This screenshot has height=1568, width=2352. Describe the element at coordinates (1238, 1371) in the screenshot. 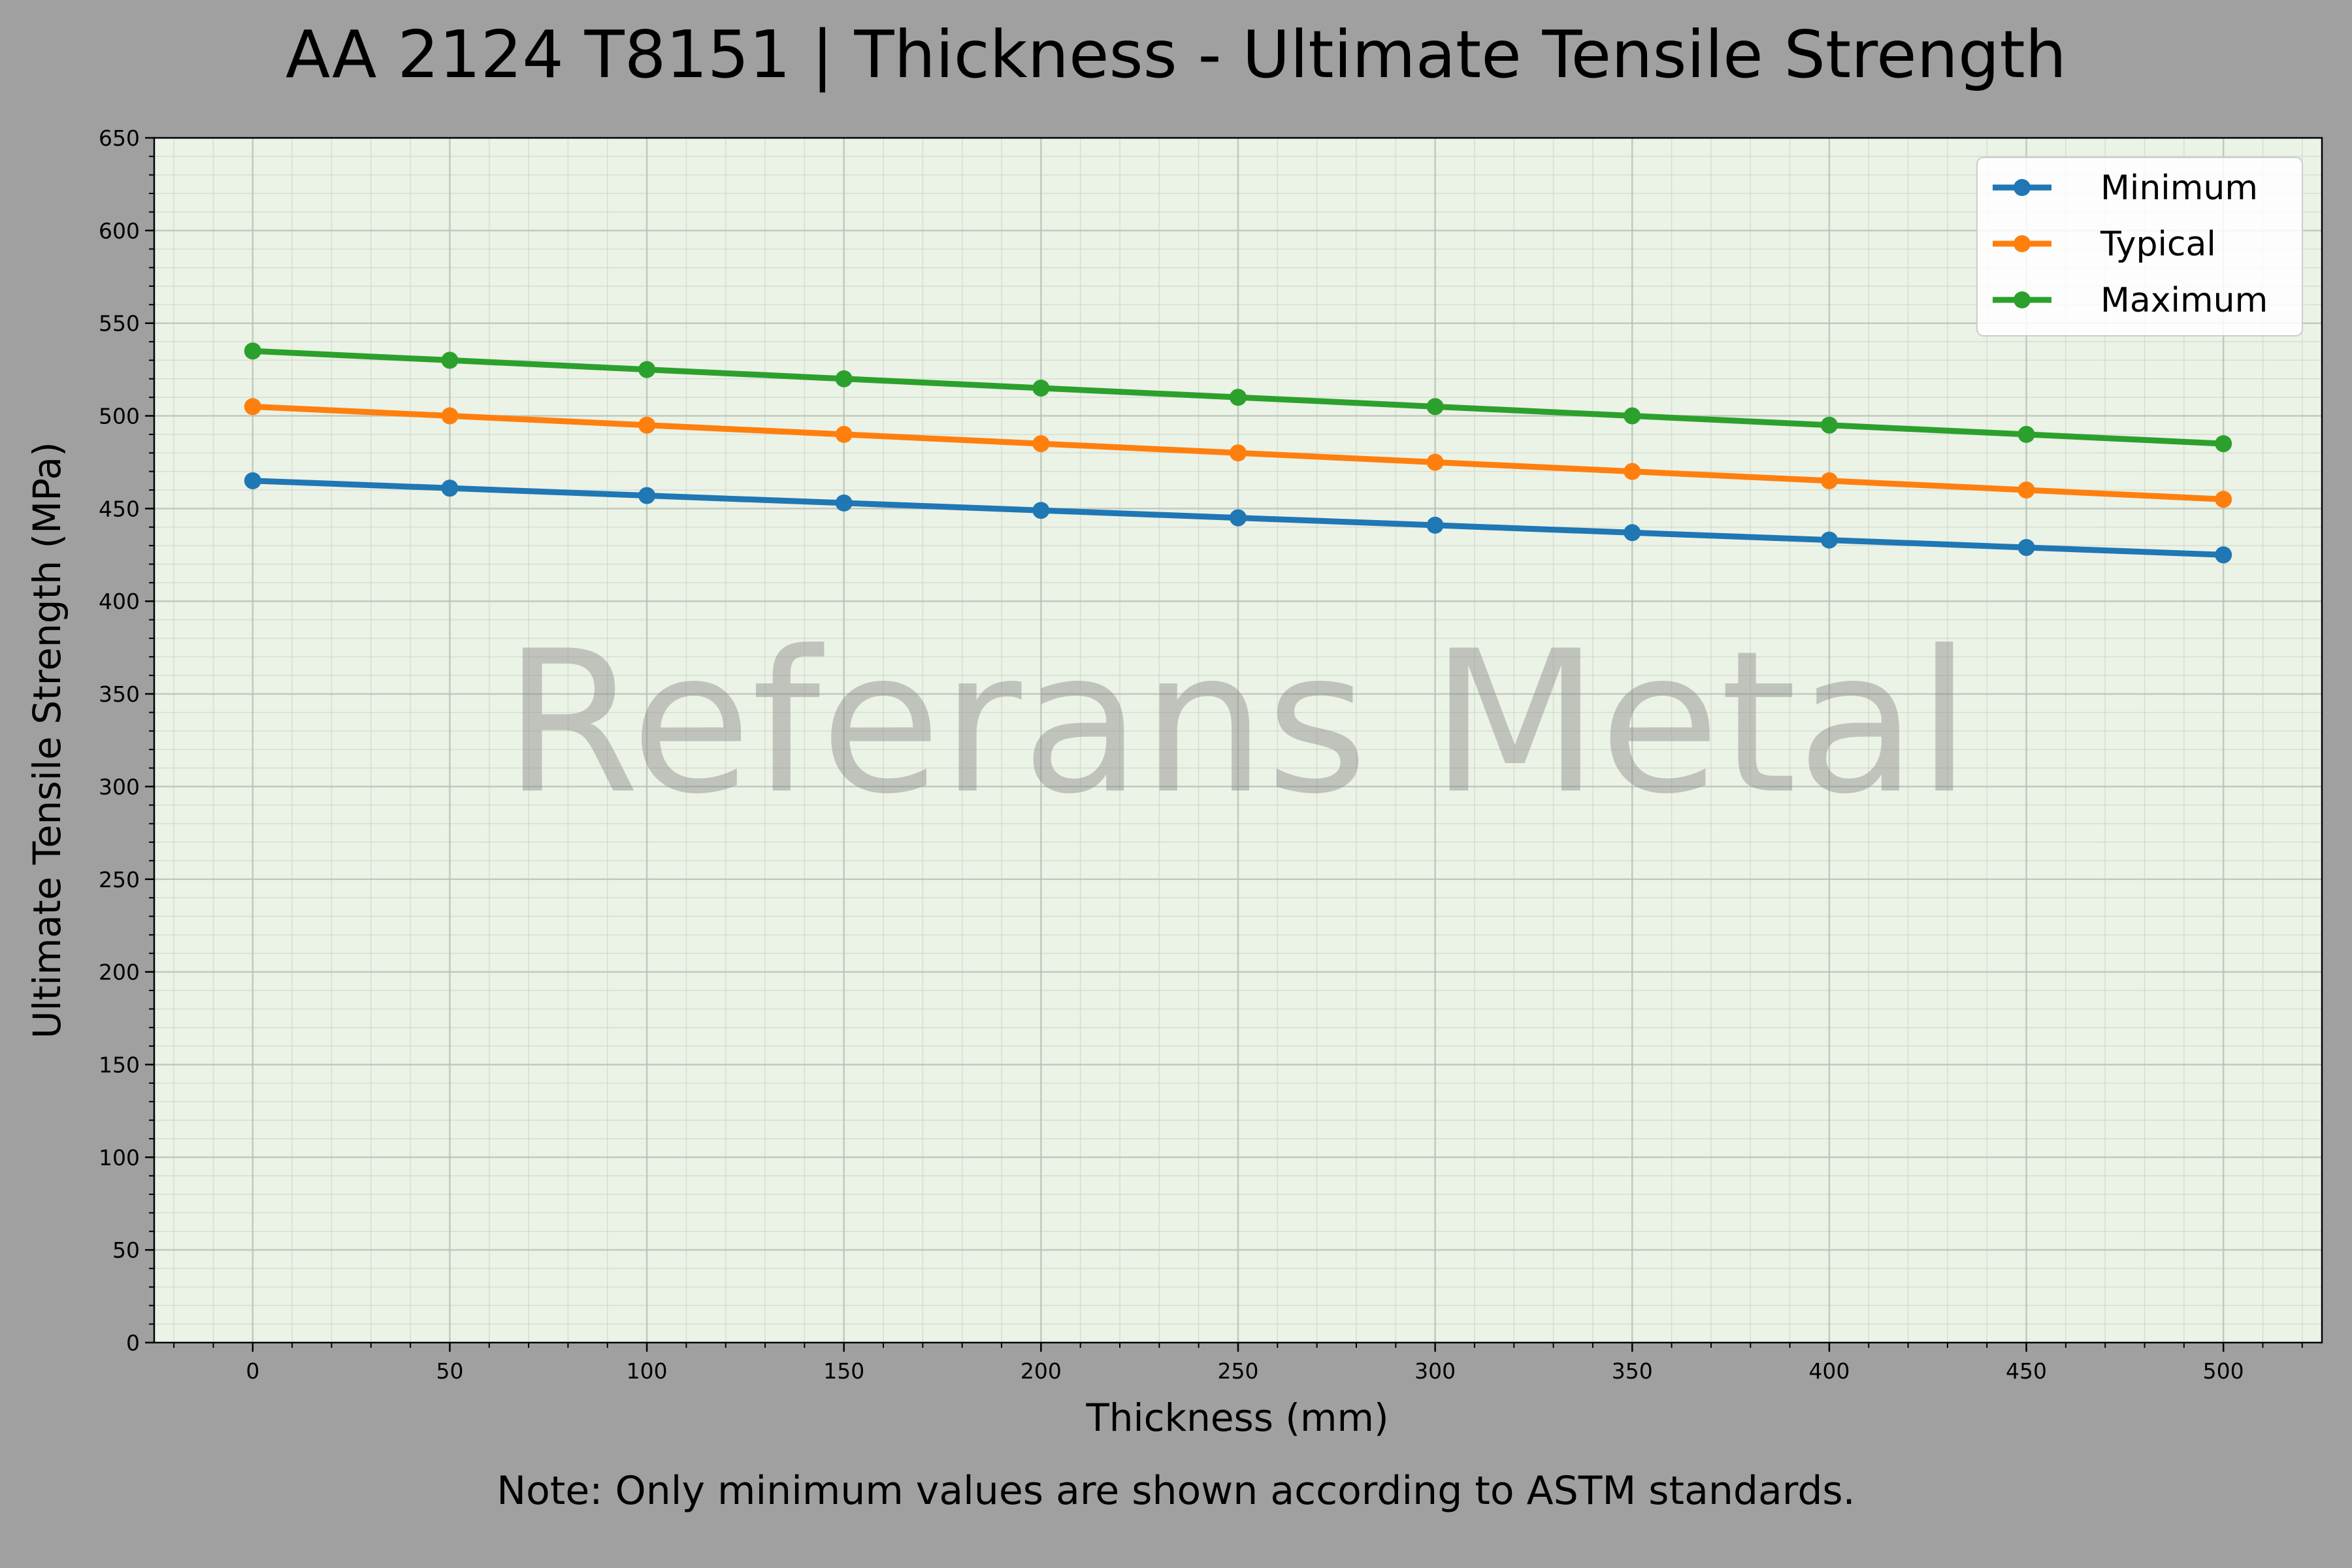

I see `x-tick-label: 250` at that location.